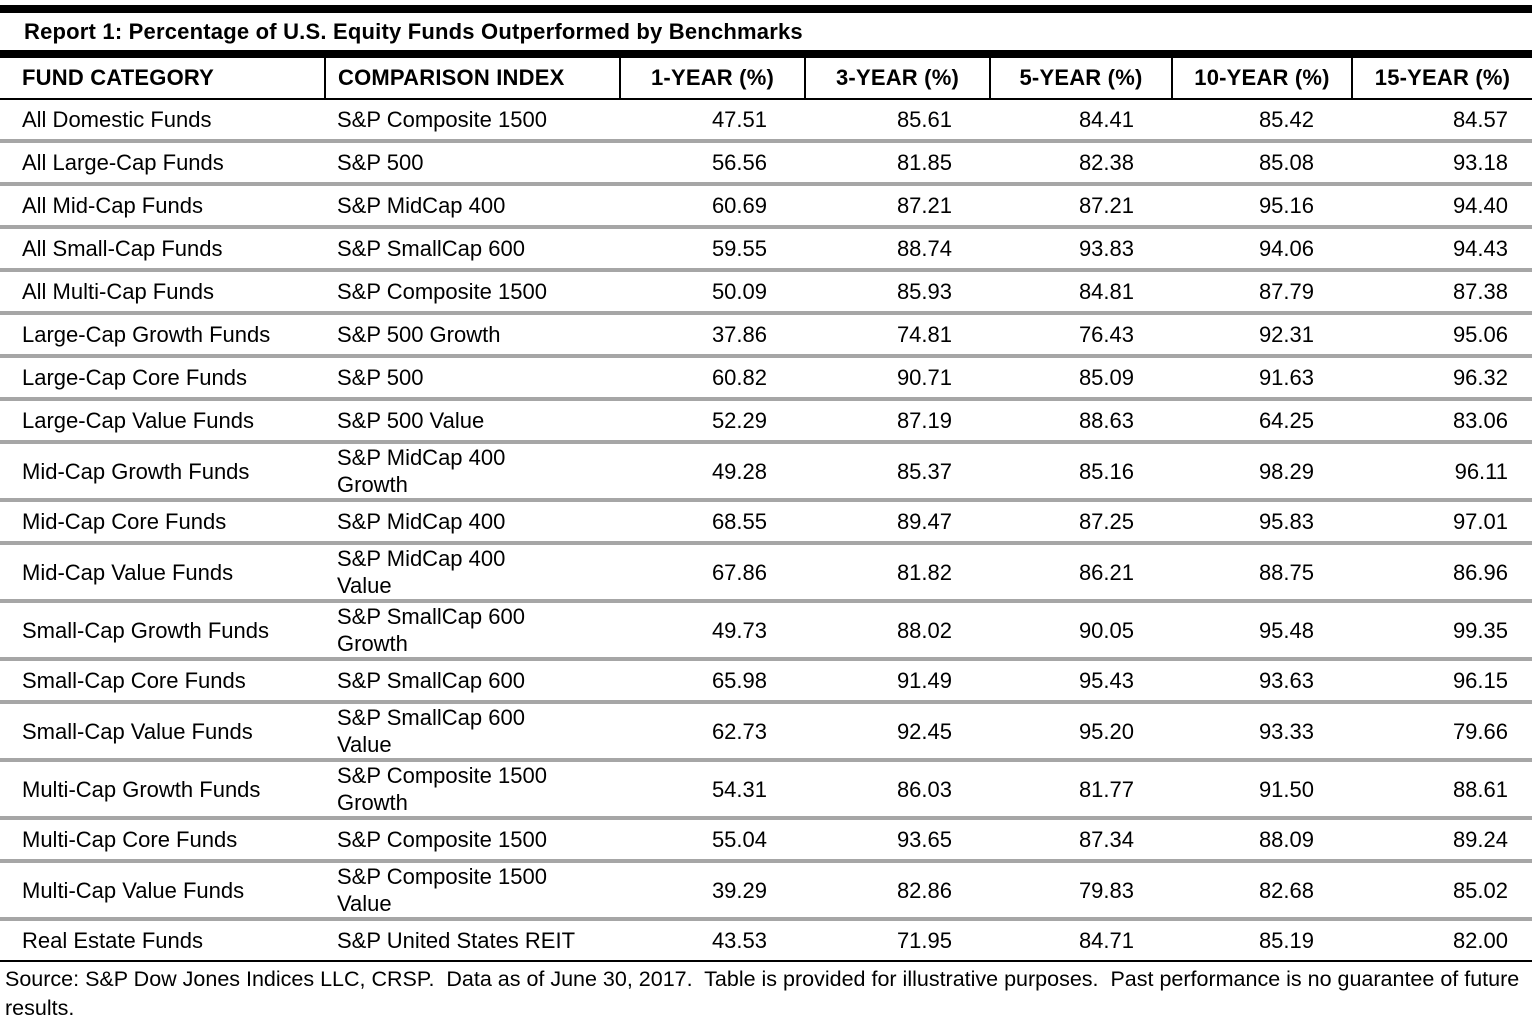 This screenshot has height=1022, width=1532. I want to click on comparison-index-cell: S&P 500 Value, so click(472, 421).